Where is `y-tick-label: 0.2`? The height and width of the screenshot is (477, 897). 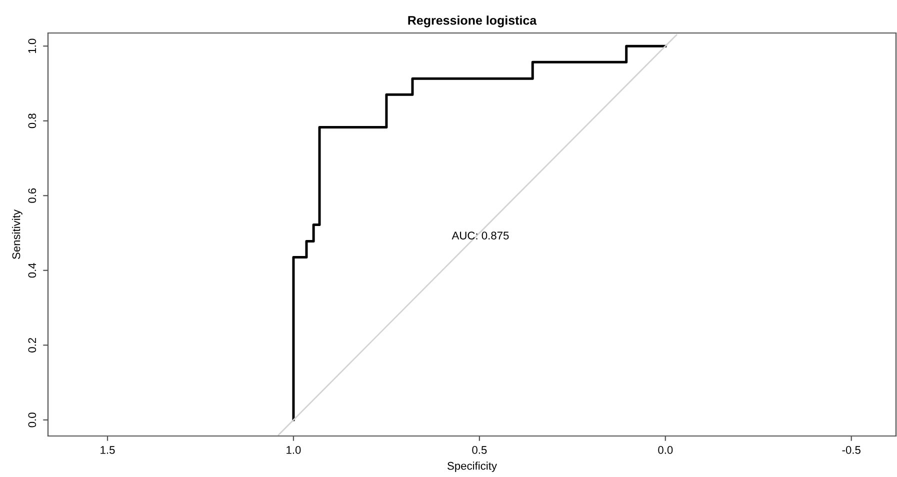 y-tick-label: 0.2 is located at coordinates (32, 345).